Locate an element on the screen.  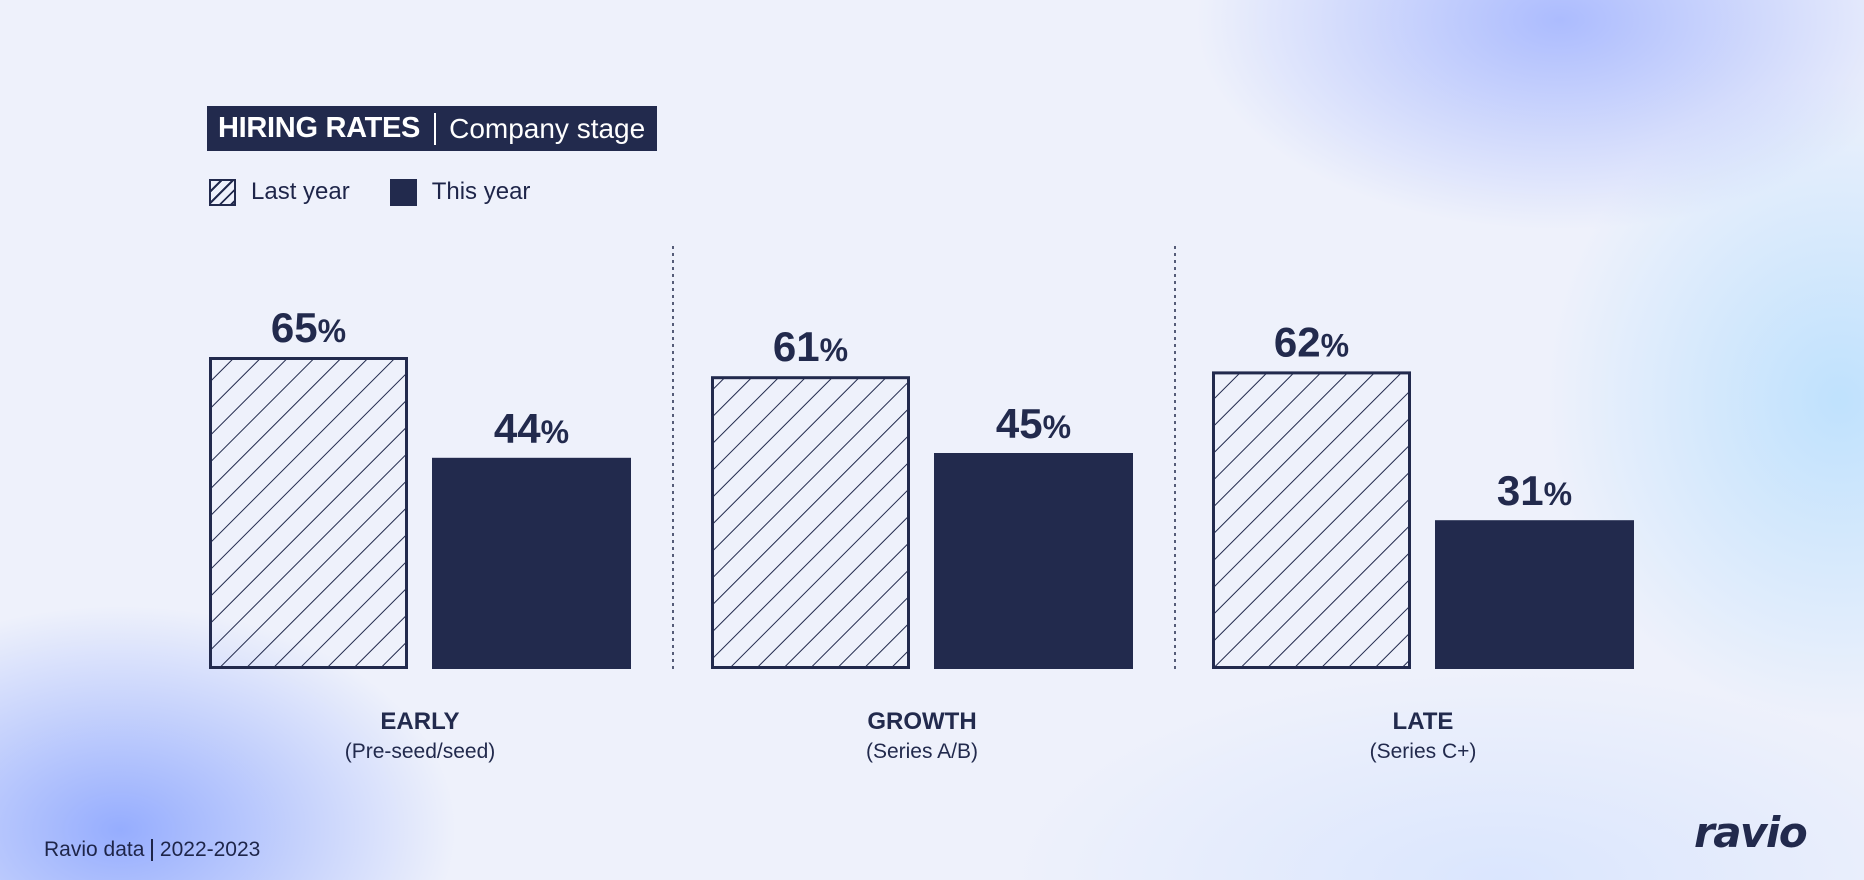
chart-title-box: HIRING RATES Company stage is located at coordinates (432, 128).